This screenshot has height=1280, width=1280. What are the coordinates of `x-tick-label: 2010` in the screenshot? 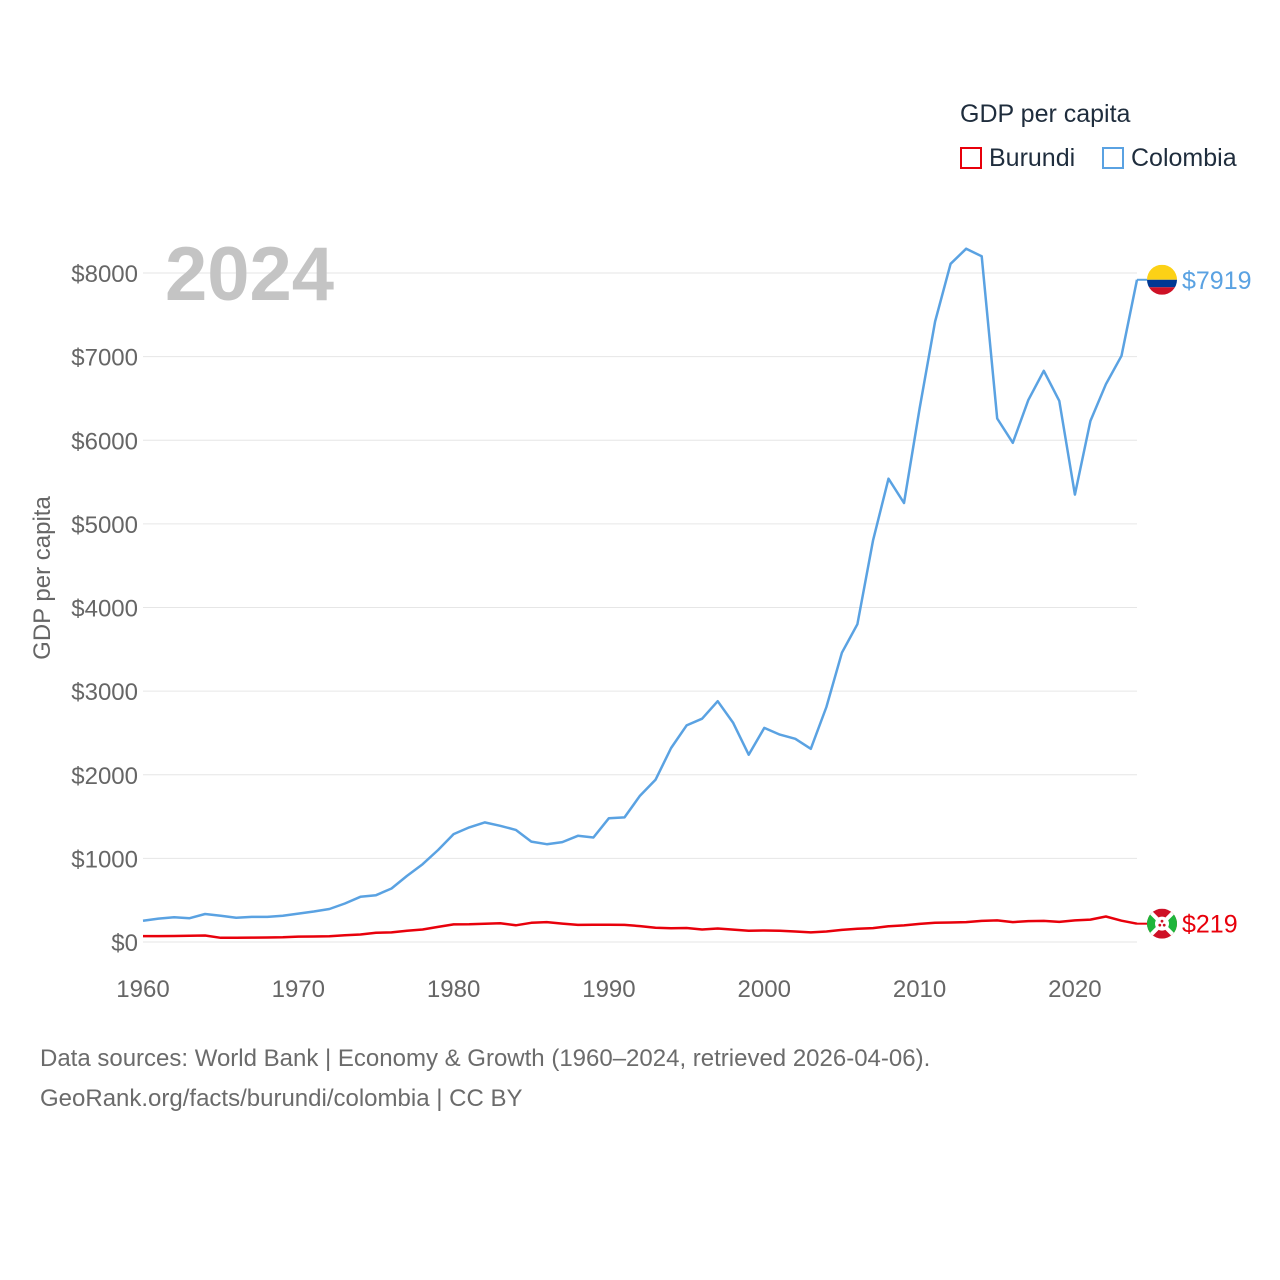 It's located at (919, 989).